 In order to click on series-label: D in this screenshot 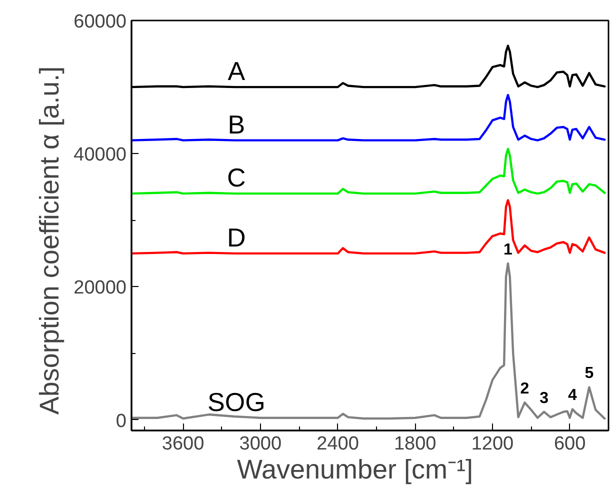, I will do `click(236, 237)`.